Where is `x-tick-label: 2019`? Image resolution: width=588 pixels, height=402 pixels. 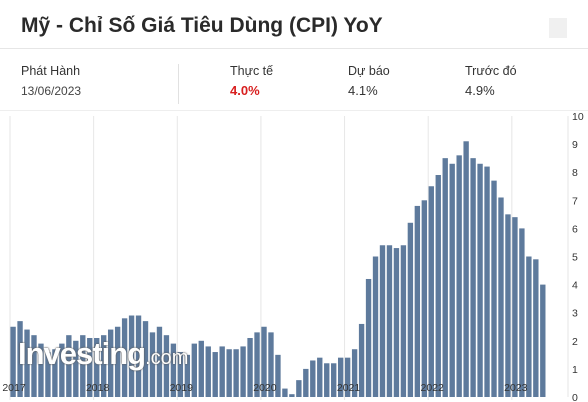 x-tick-label: 2019 is located at coordinates (182, 388).